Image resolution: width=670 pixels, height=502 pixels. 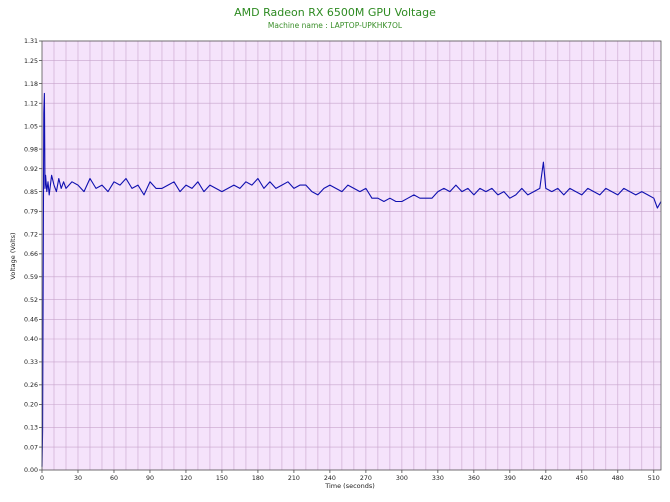 I want to click on x-tick-label: 0, so click(x=42, y=478).